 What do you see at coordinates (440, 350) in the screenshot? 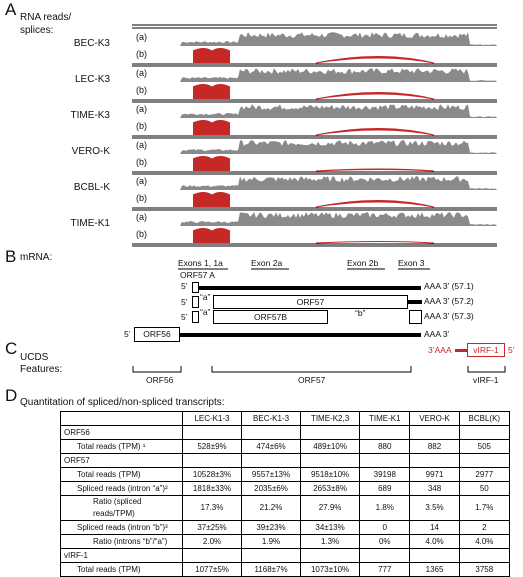
I see `virf-3prime-aaa: 3’AAA` at bounding box center [440, 350].